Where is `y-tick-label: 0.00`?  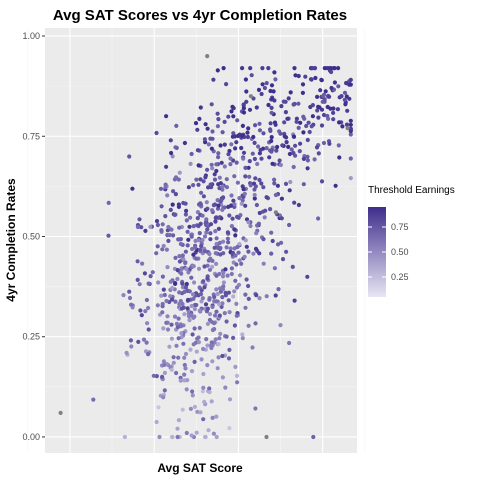
y-tick-label: 0.00 is located at coordinates (31, 437).